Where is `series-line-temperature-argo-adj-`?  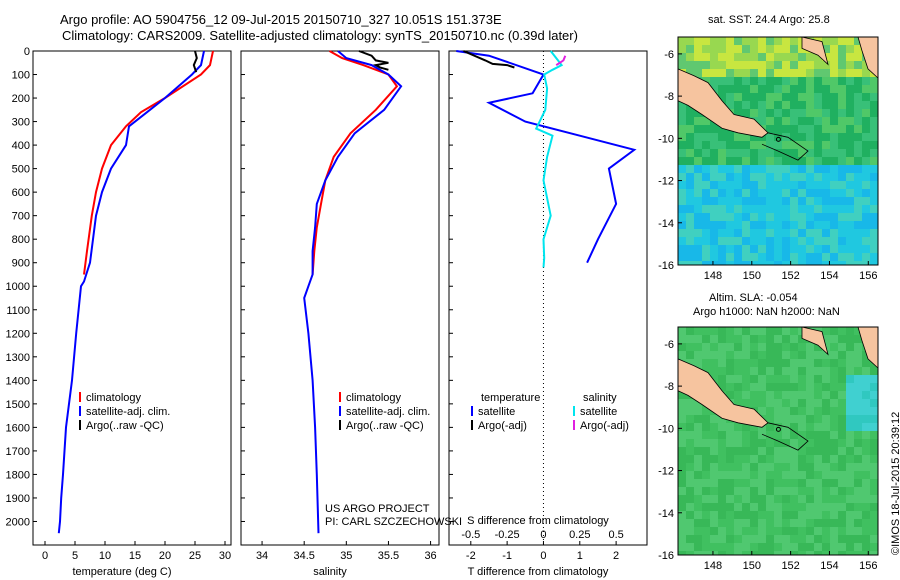
series-line-temperature-argo-adj- is located at coordinates (489, 59).